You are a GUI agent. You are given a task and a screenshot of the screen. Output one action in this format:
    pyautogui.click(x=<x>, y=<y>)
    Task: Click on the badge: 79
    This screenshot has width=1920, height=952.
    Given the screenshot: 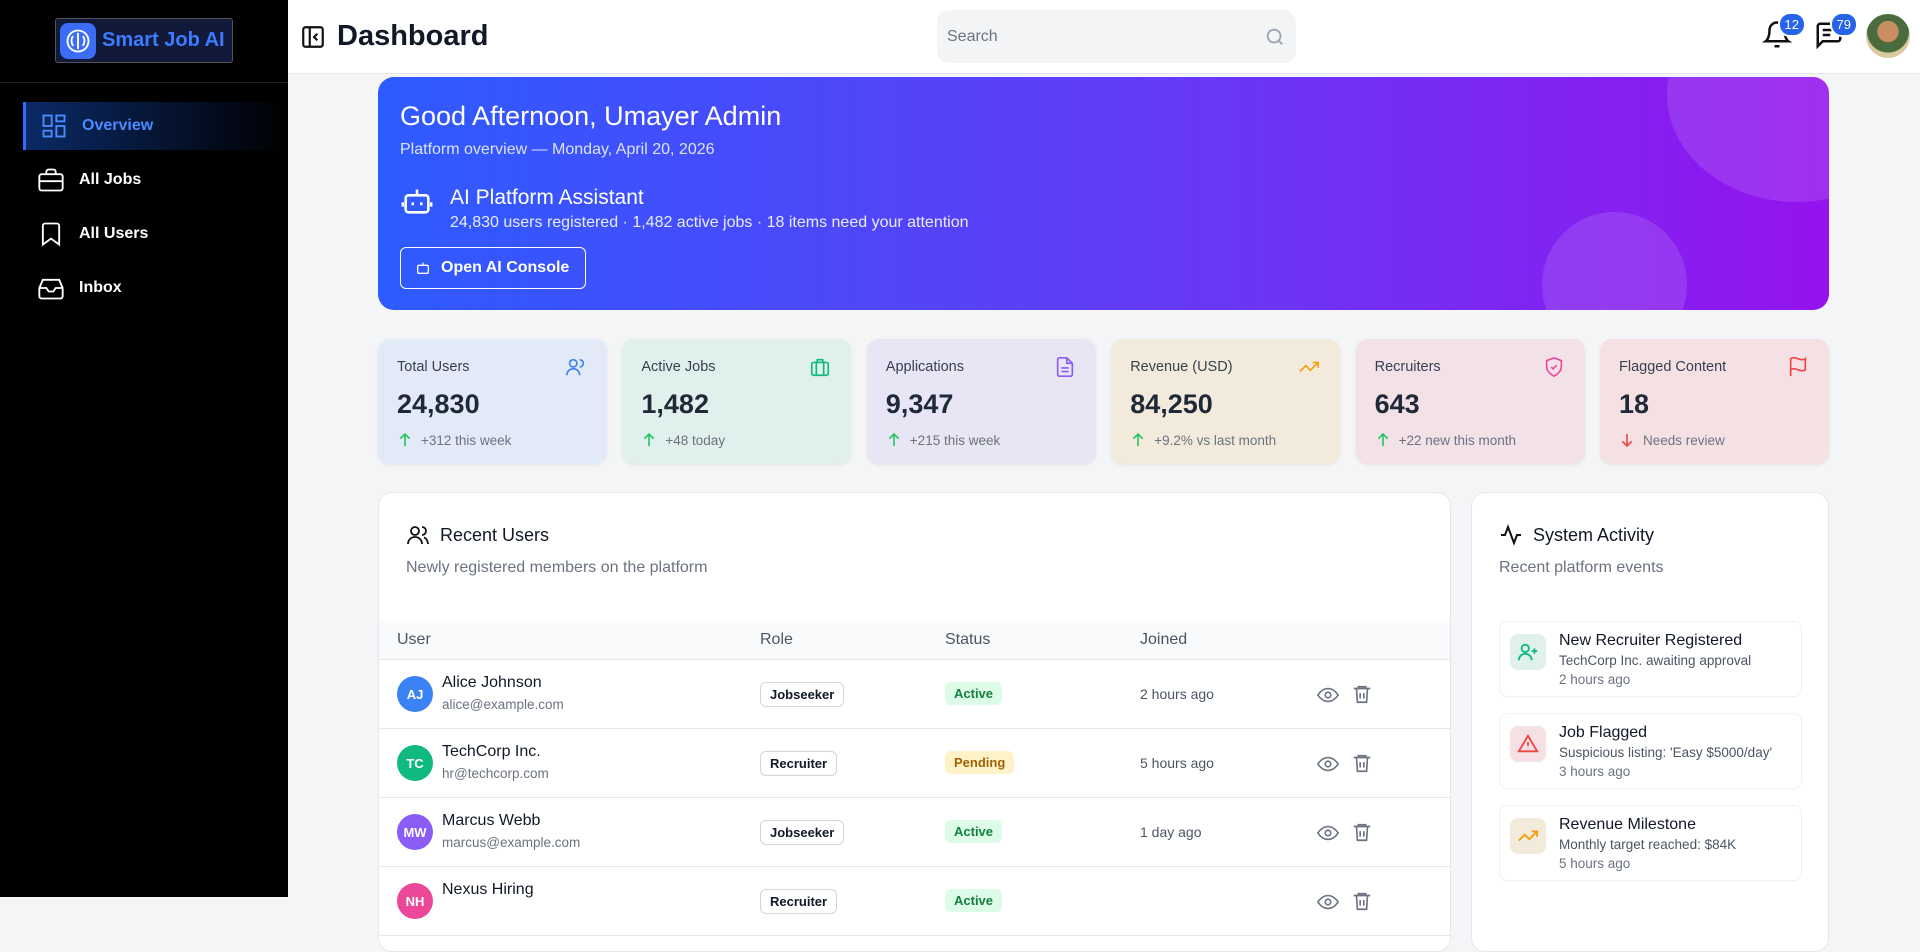 What is the action you would take?
    pyautogui.click(x=1843, y=24)
    